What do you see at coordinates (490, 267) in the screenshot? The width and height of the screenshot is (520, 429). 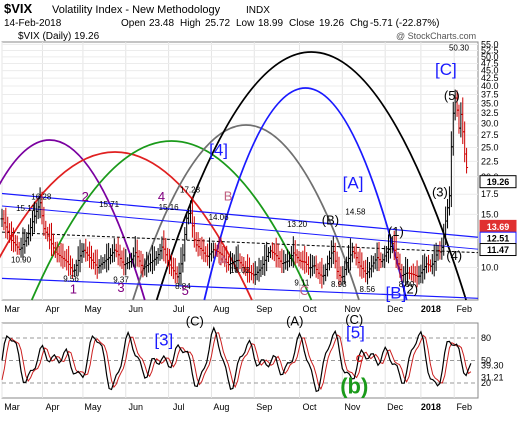 I see `y-tick-label: 10.0` at bounding box center [490, 267].